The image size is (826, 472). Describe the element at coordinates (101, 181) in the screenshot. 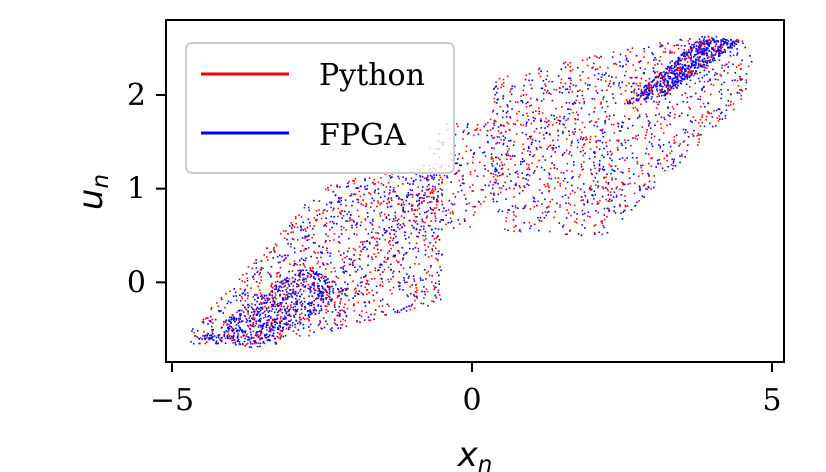

I see `y-axis-title-sub: n` at that location.